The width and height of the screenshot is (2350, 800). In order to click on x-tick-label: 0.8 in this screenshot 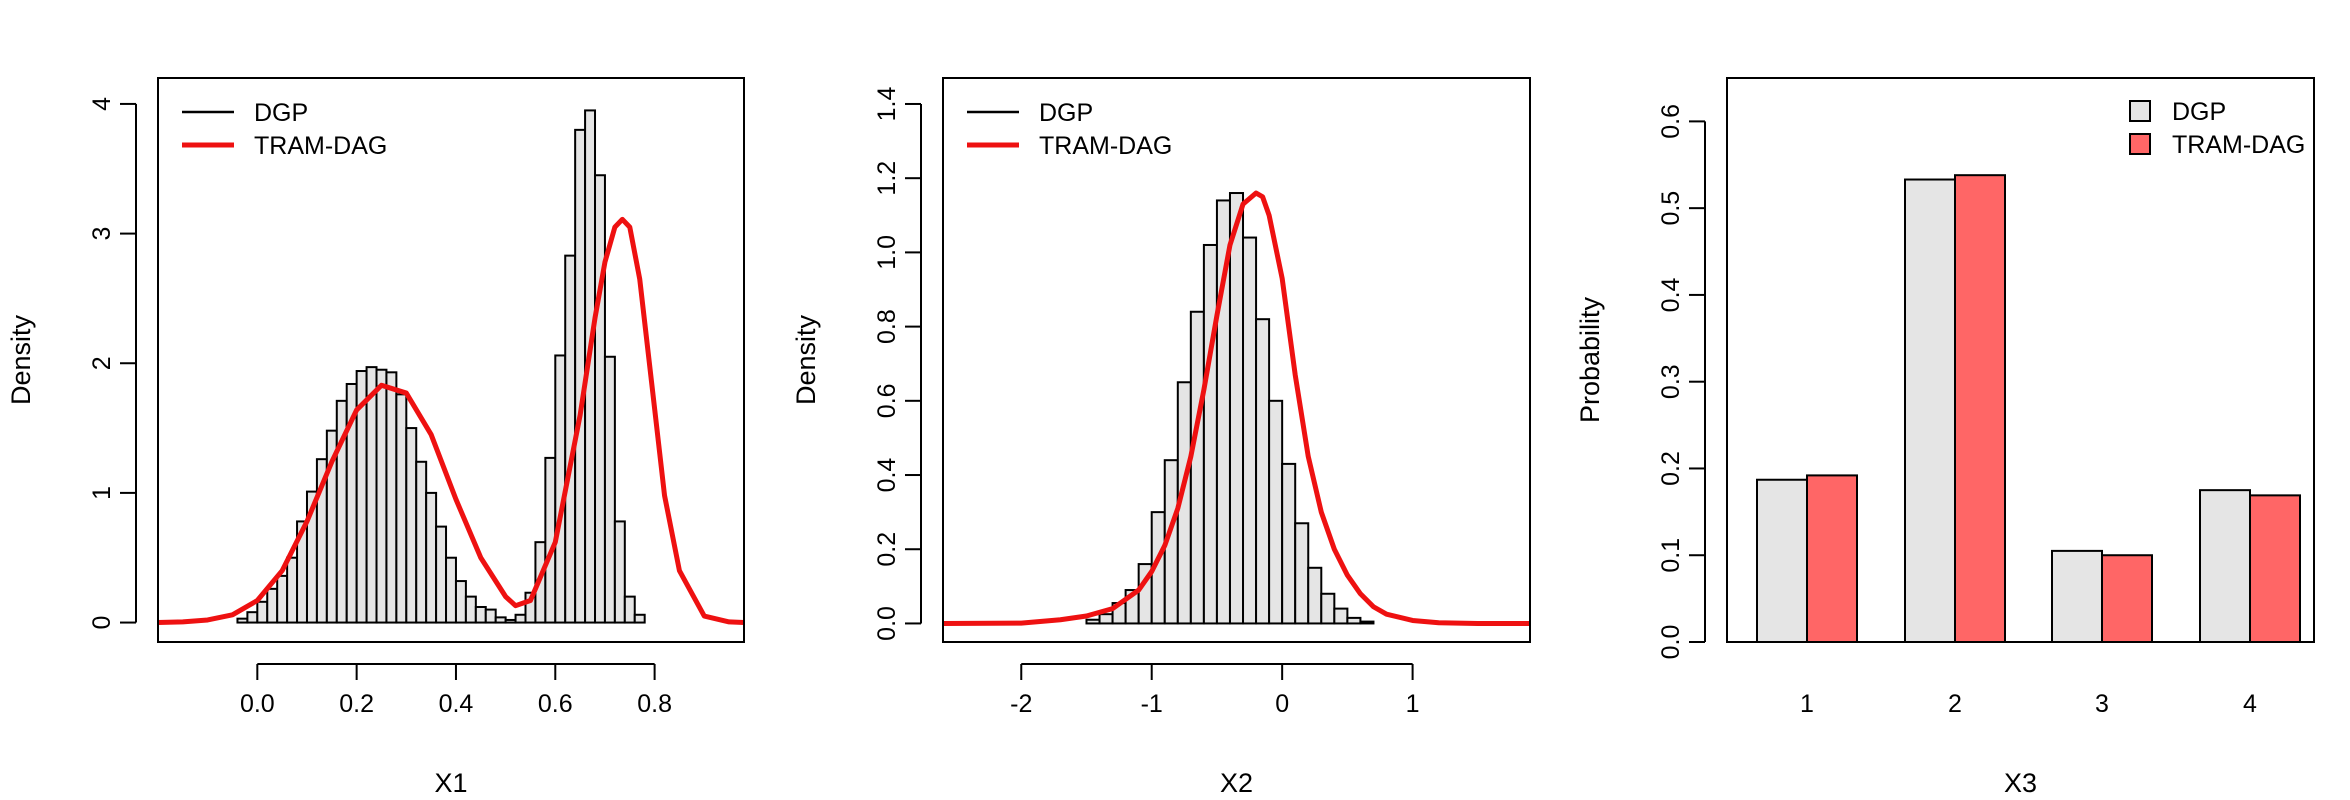, I will do `click(654, 704)`.